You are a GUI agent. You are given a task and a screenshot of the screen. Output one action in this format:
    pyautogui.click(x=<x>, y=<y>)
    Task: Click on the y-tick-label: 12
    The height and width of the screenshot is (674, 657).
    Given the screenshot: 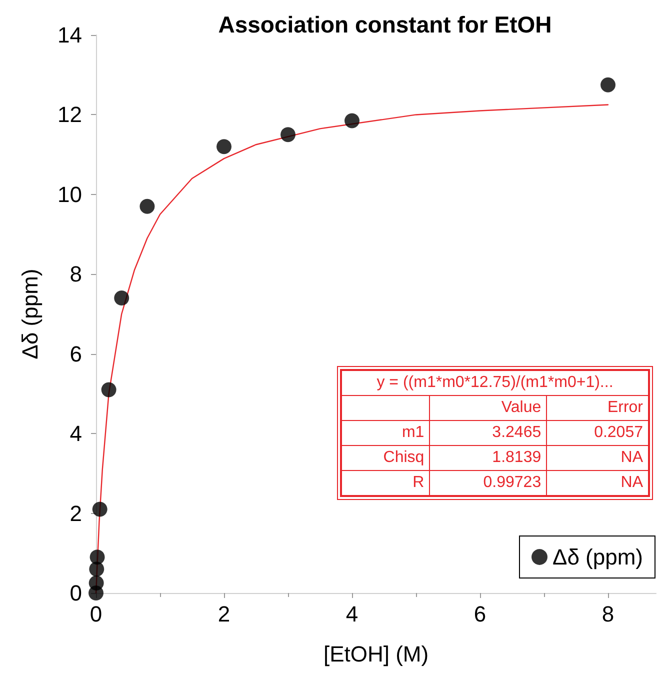 What is the action you would take?
    pyautogui.click(x=70, y=115)
    